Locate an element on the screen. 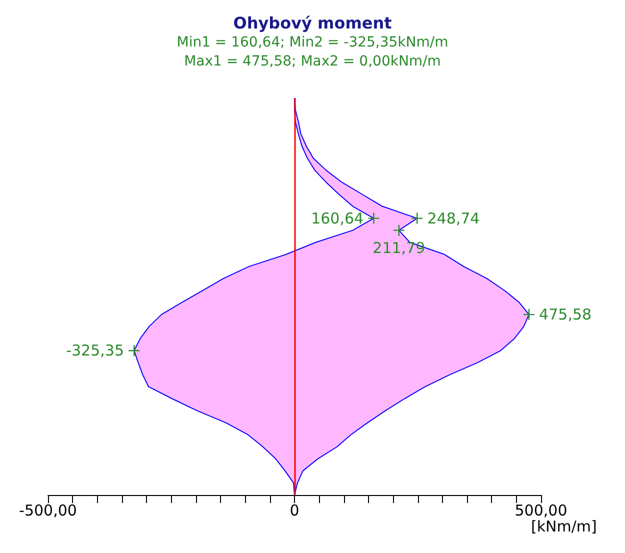 This screenshot has width=625, height=553. x-tick-label: -500,00 is located at coordinates (48, 511).